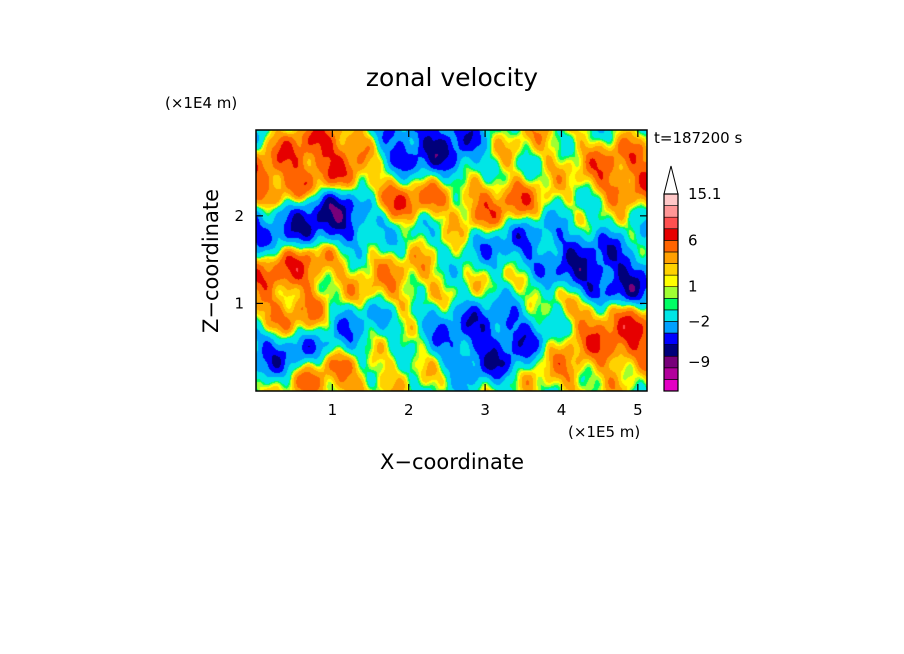 The height and width of the screenshot is (654, 904). What do you see at coordinates (699, 321) in the screenshot?
I see `colorbar-label: −2` at bounding box center [699, 321].